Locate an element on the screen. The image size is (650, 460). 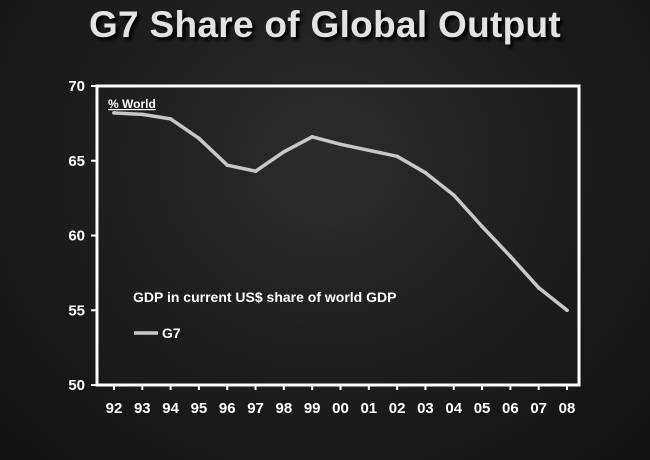
chart-annotation: GDP in current US$ share of world GDP is located at coordinates (264, 297).